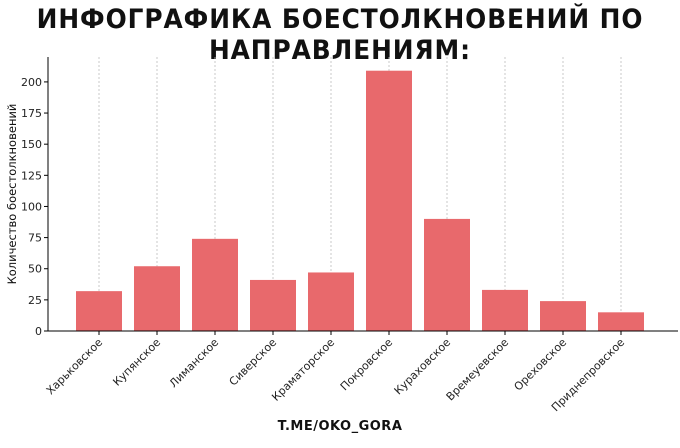  I want to click on x-tick-label: Времеyевское, so click(478, 370).